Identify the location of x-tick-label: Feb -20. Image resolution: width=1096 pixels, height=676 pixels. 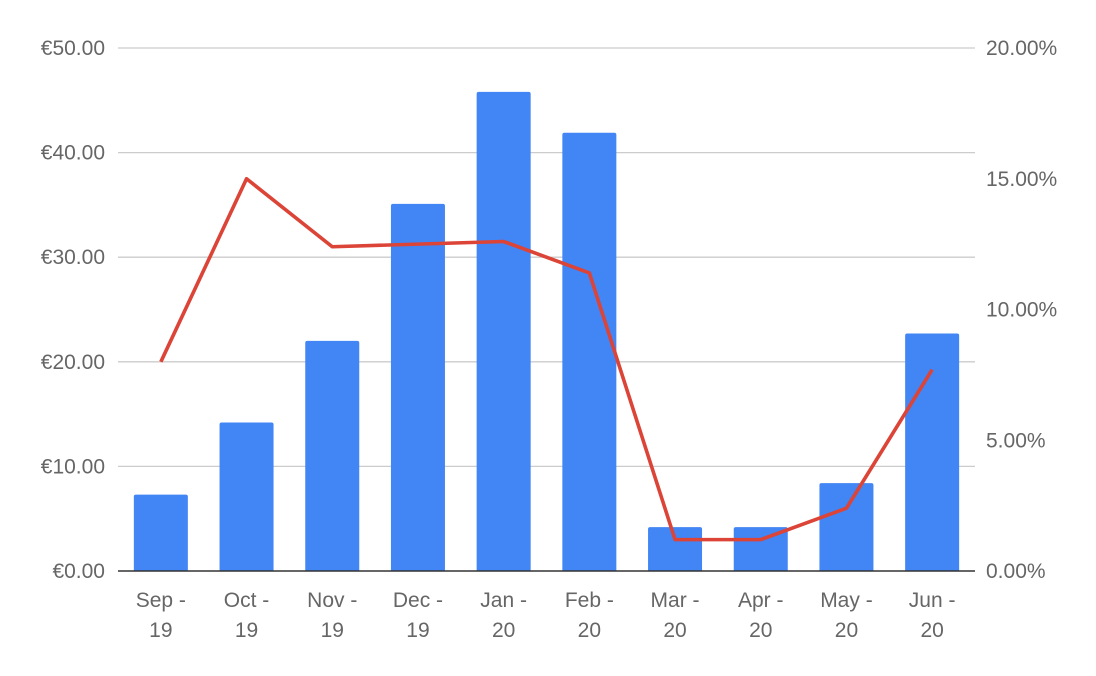
(589, 615).